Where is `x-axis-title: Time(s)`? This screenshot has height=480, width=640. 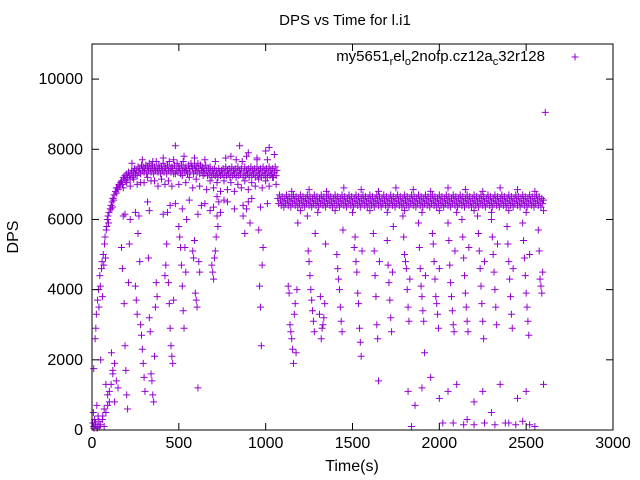 x-axis-title: Time(s) is located at coordinates (352, 466).